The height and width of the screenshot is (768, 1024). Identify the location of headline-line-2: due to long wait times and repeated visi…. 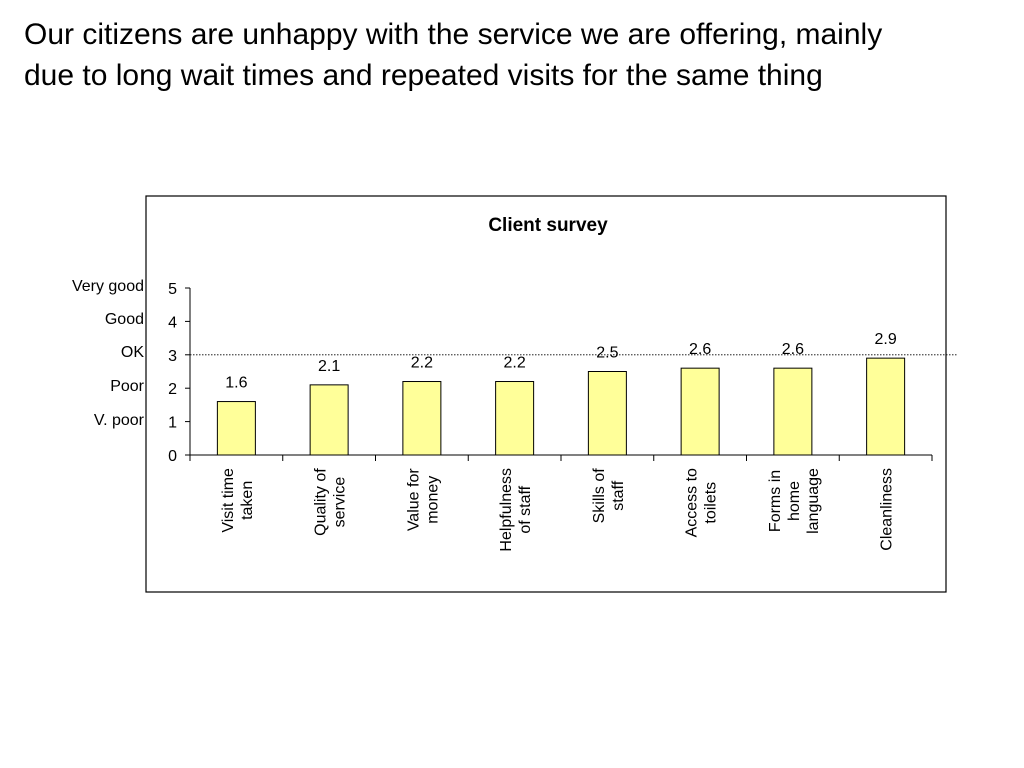
(423, 75).